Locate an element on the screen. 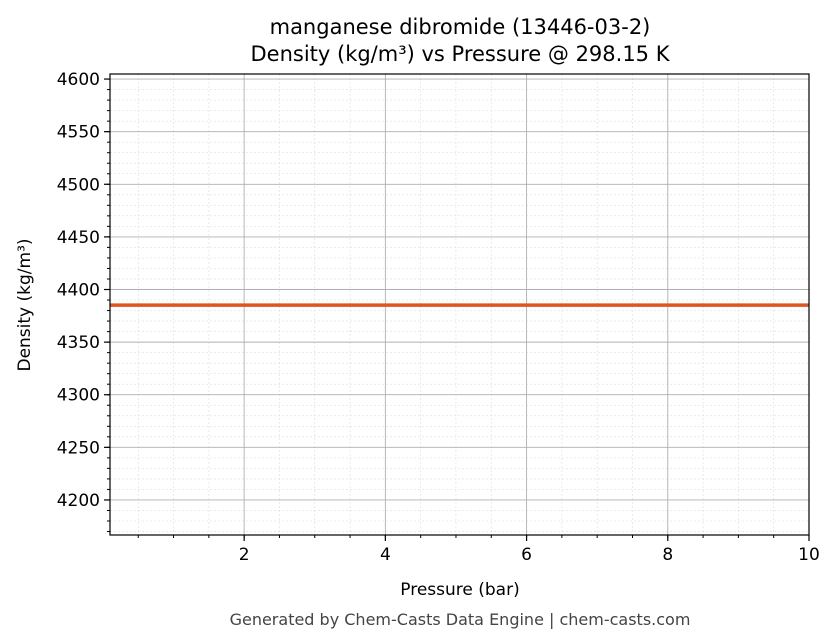 This screenshot has height=644, width=836. chart-title: manganese dibromide (13446-03-2) is located at coordinates (460, 27).